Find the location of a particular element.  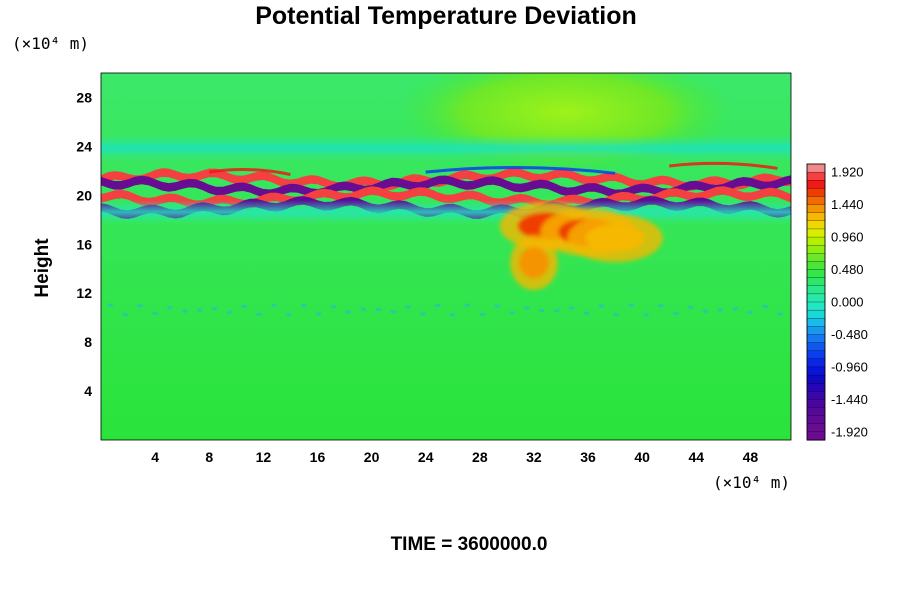

y-axis-ticks: 4 8 12 16 20 24 28 is located at coordinates (84, 244).